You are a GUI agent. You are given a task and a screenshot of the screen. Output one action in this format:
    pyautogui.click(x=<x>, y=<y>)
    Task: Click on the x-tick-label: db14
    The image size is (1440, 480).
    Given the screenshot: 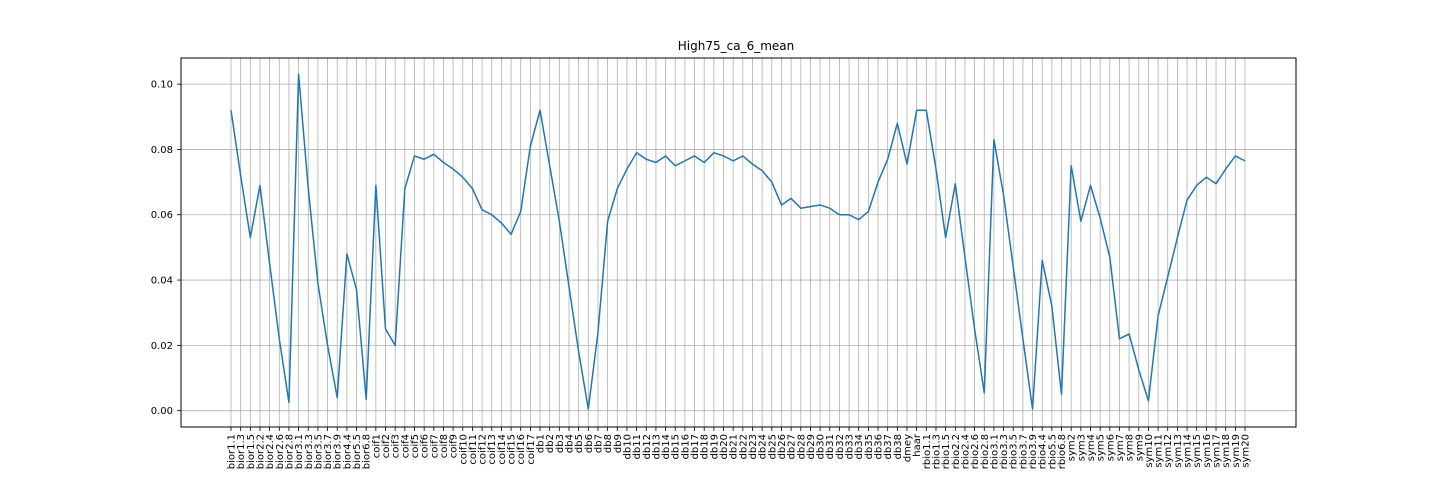 What is the action you would take?
    pyautogui.click(x=666, y=446)
    